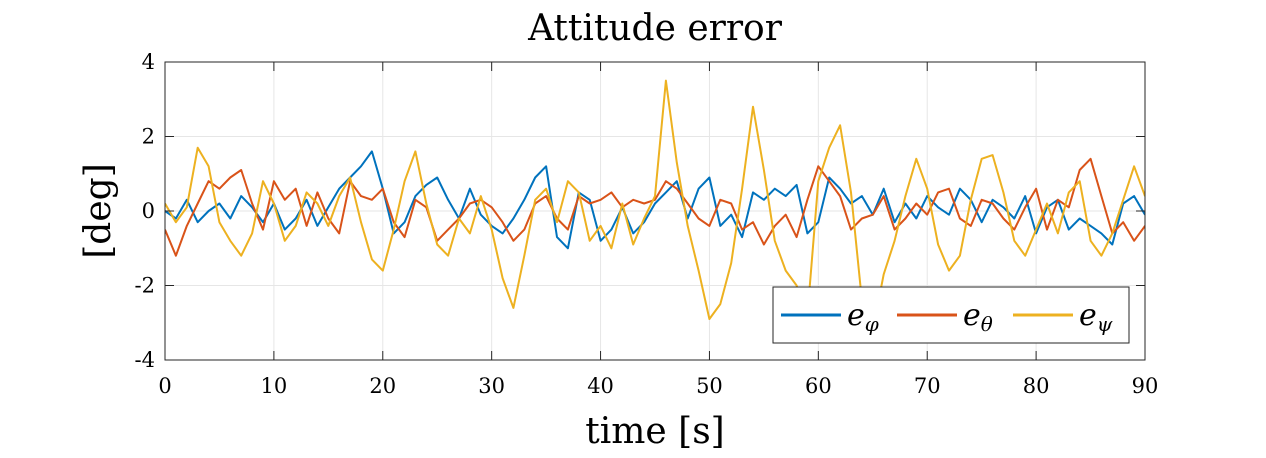 The image size is (1266, 458). I want to click on x-tick-label: 90, so click(1145, 386).